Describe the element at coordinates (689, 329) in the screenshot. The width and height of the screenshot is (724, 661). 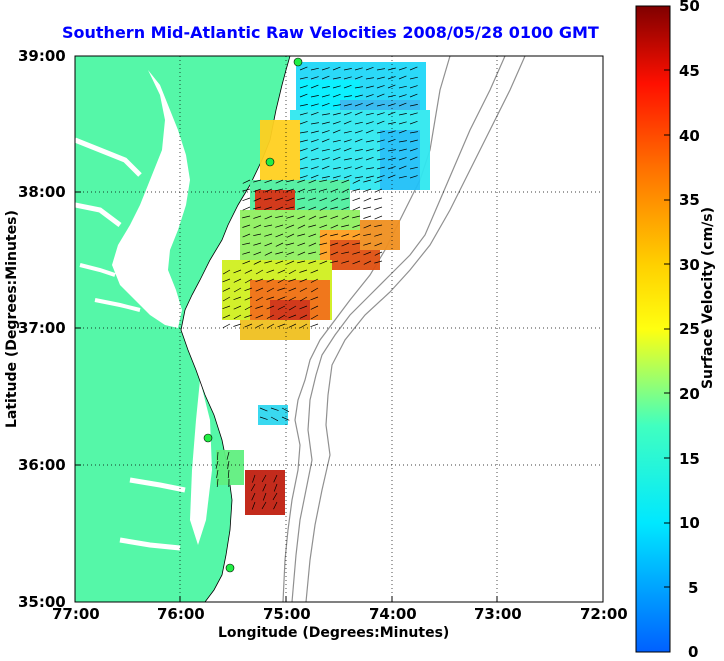
I see `cbar-tick-25: 25` at that location.